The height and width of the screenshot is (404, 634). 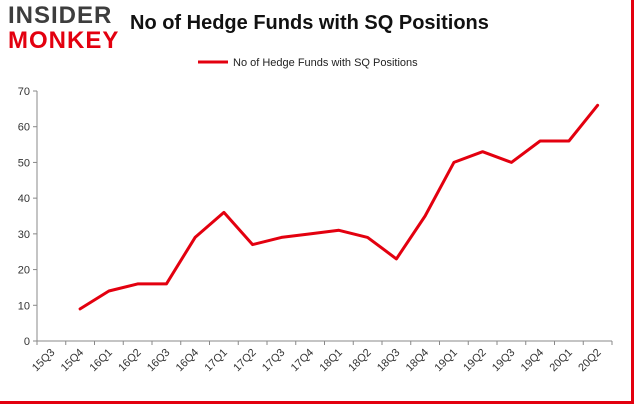 What do you see at coordinates (44, 361) in the screenshot?
I see `x-tick-label: 15Q3` at bounding box center [44, 361].